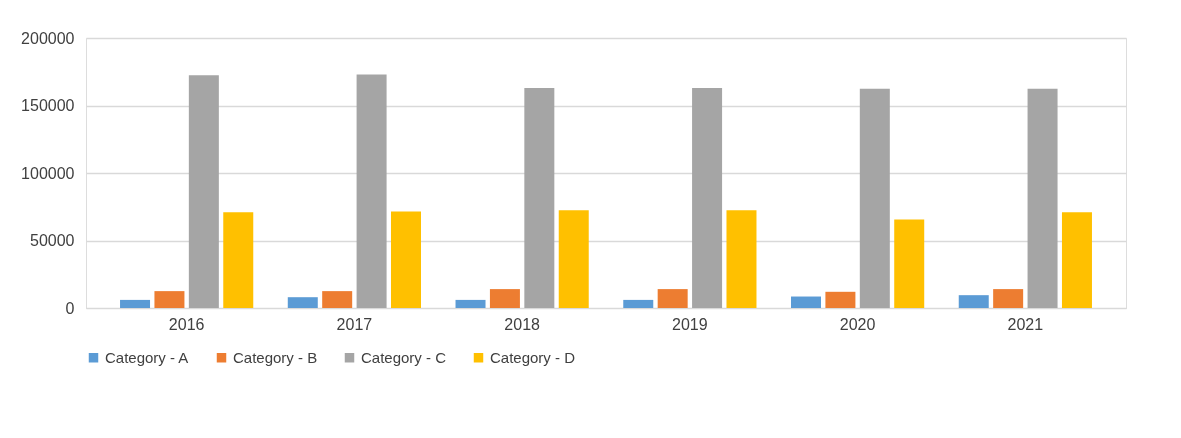  I want to click on y-tick-label: 50000, so click(52, 240).